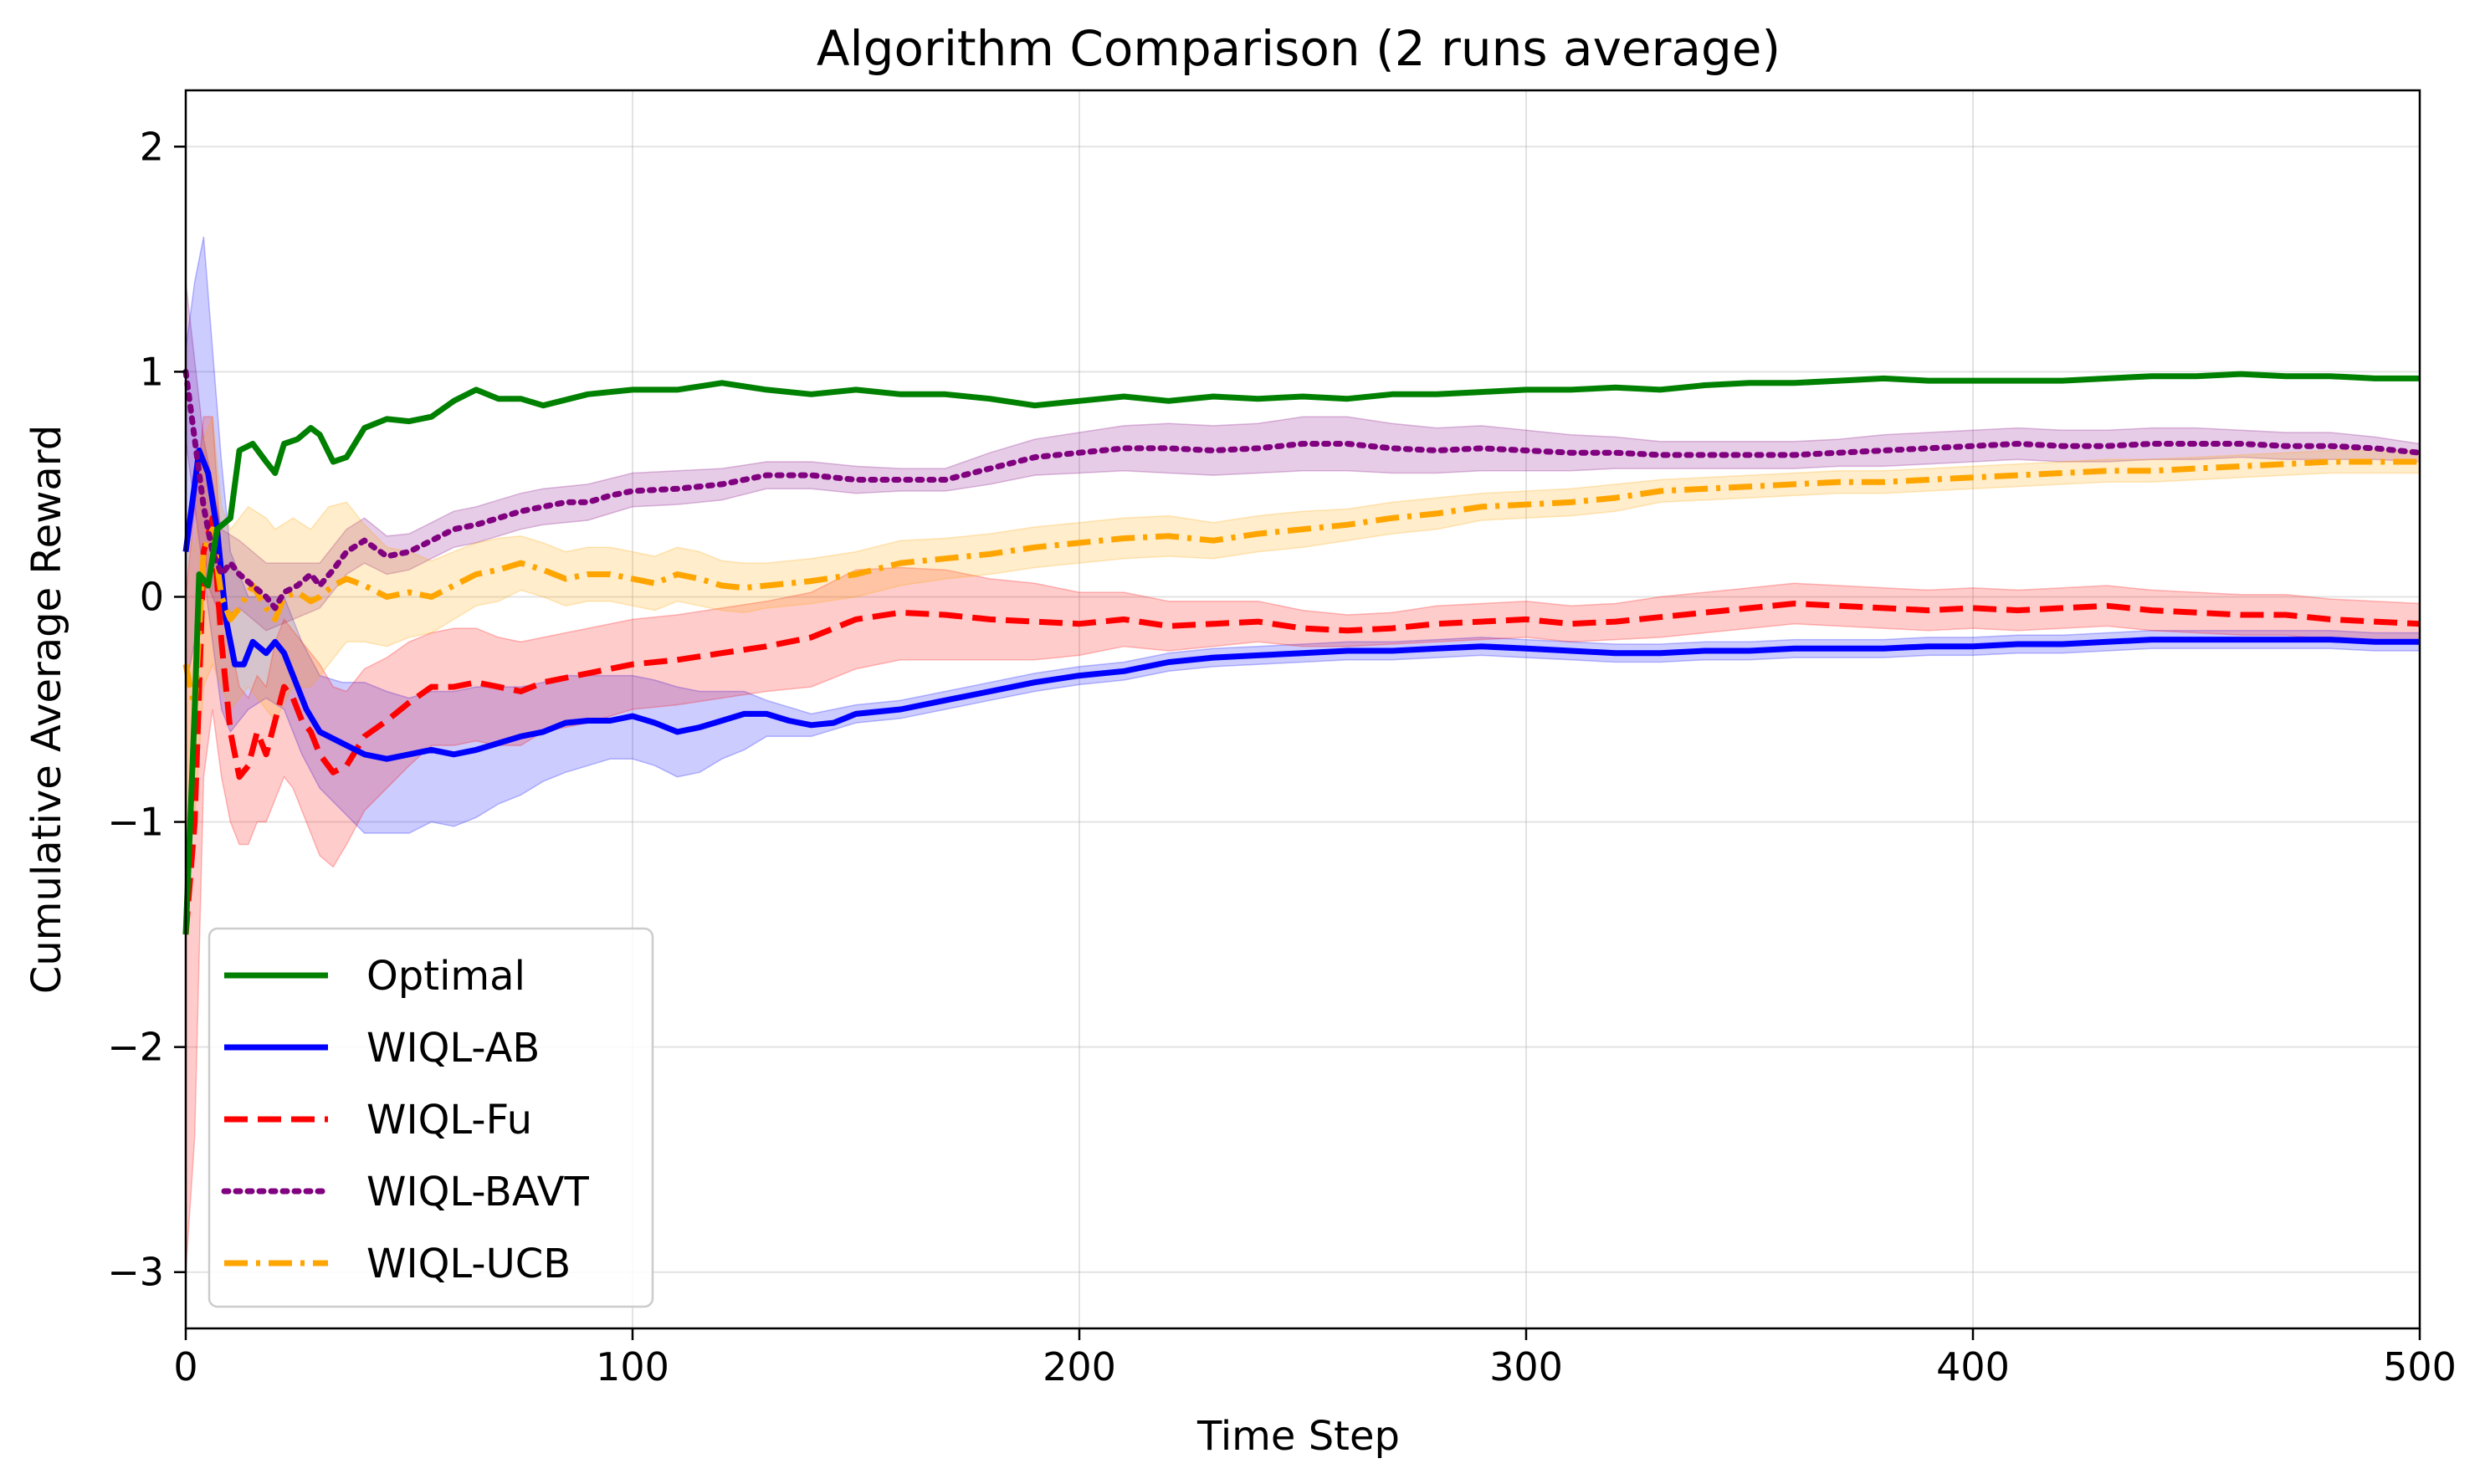 The width and height of the screenshot is (2485, 1484). I want to click on y-tick-label: 2, so click(152, 146).